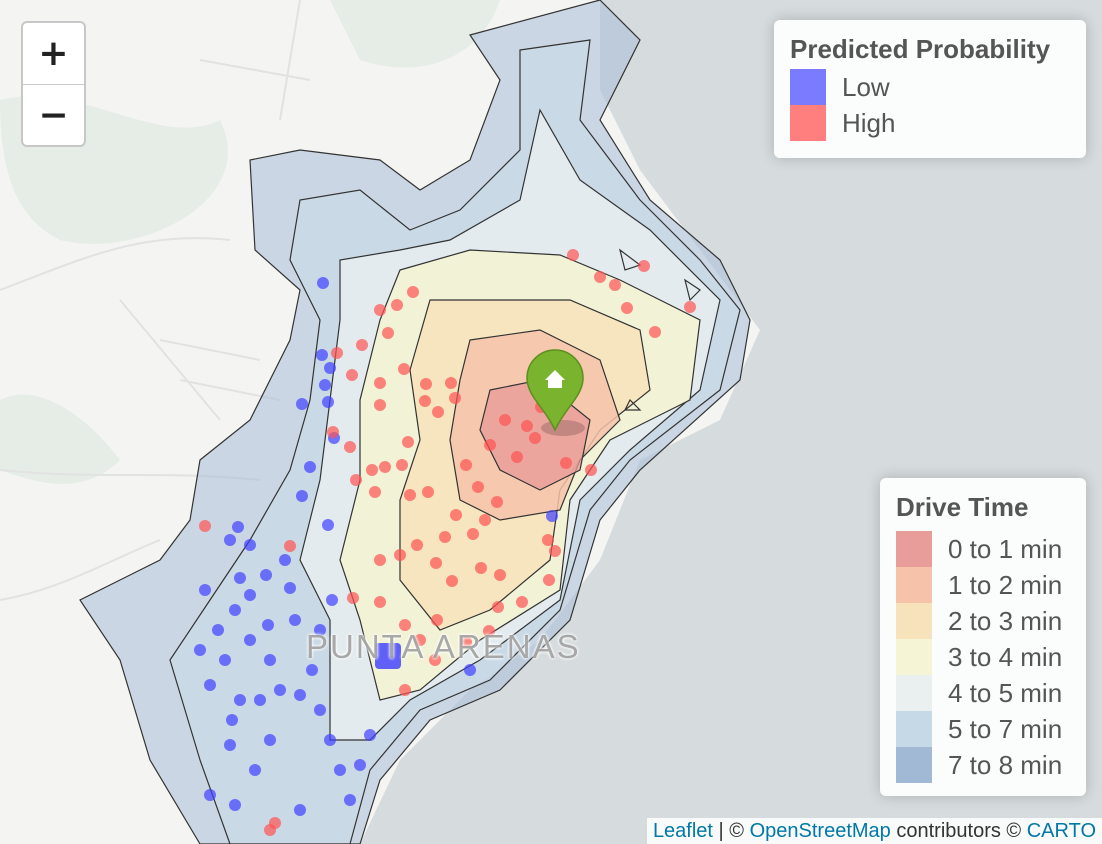 The width and height of the screenshot is (1102, 844). I want to click on home-marker, so click(555, 392).